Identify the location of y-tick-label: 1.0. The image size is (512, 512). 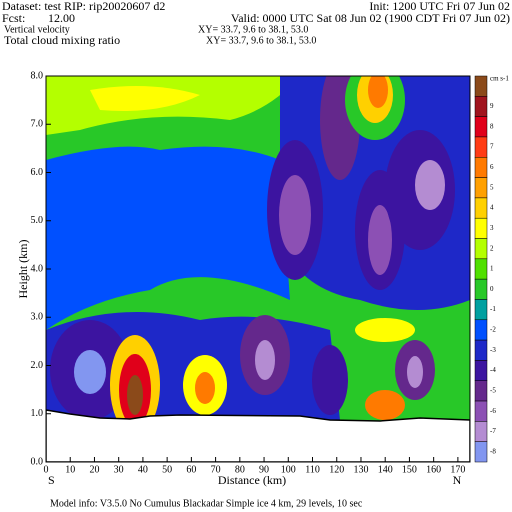
(37, 413).